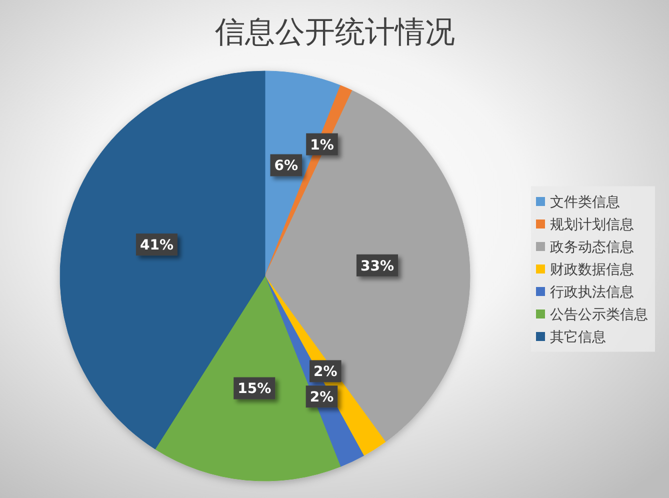  What do you see at coordinates (286, 166) in the screenshot?
I see `data-label: 6%` at bounding box center [286, 166].